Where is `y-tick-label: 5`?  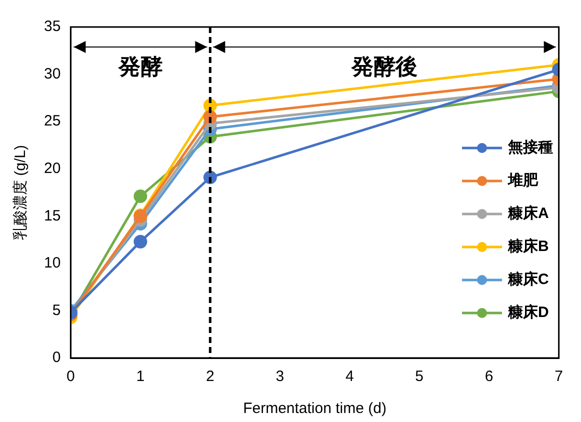 y-tick-label: 5 is located at coordinates (56, 310).